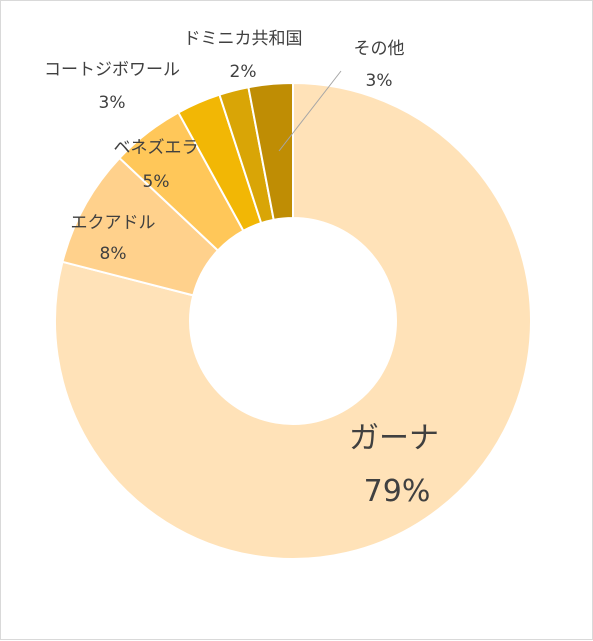 The height and width of the screenshot is (641, 593). Describe the element at coordinates (243, 72) in the screenshot. I see `label-value-dominican-republic: 2%` at that location.